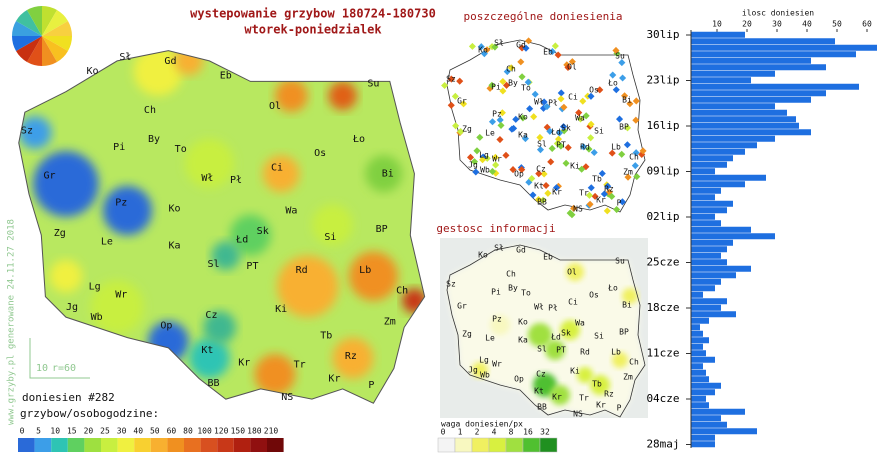 This screenshot has height=454, width=884. What do you see at coordinates (155, 431) in the screenshot?
I see `scale-label: 50` at bounding box center [155, 431].